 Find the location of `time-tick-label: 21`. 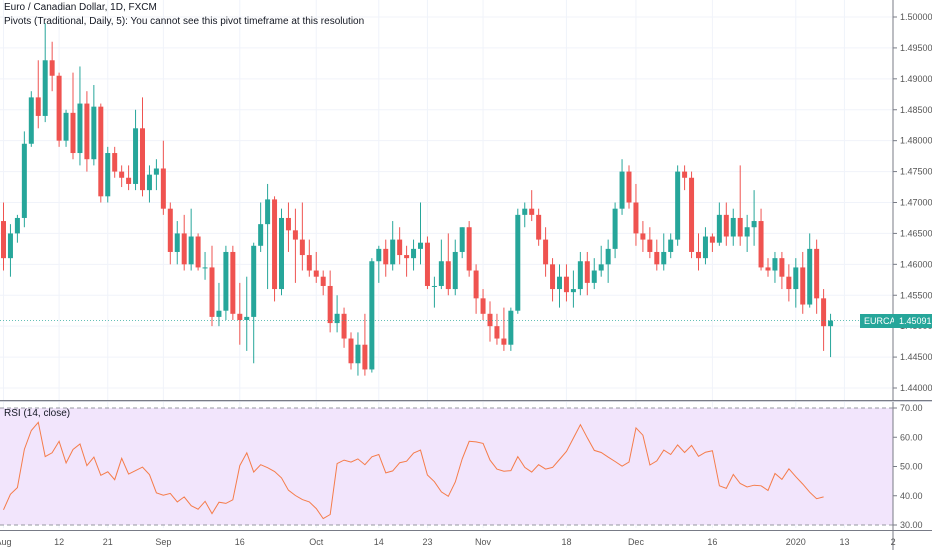

time-tick-label: 21 is located at coordinates (108, 542).